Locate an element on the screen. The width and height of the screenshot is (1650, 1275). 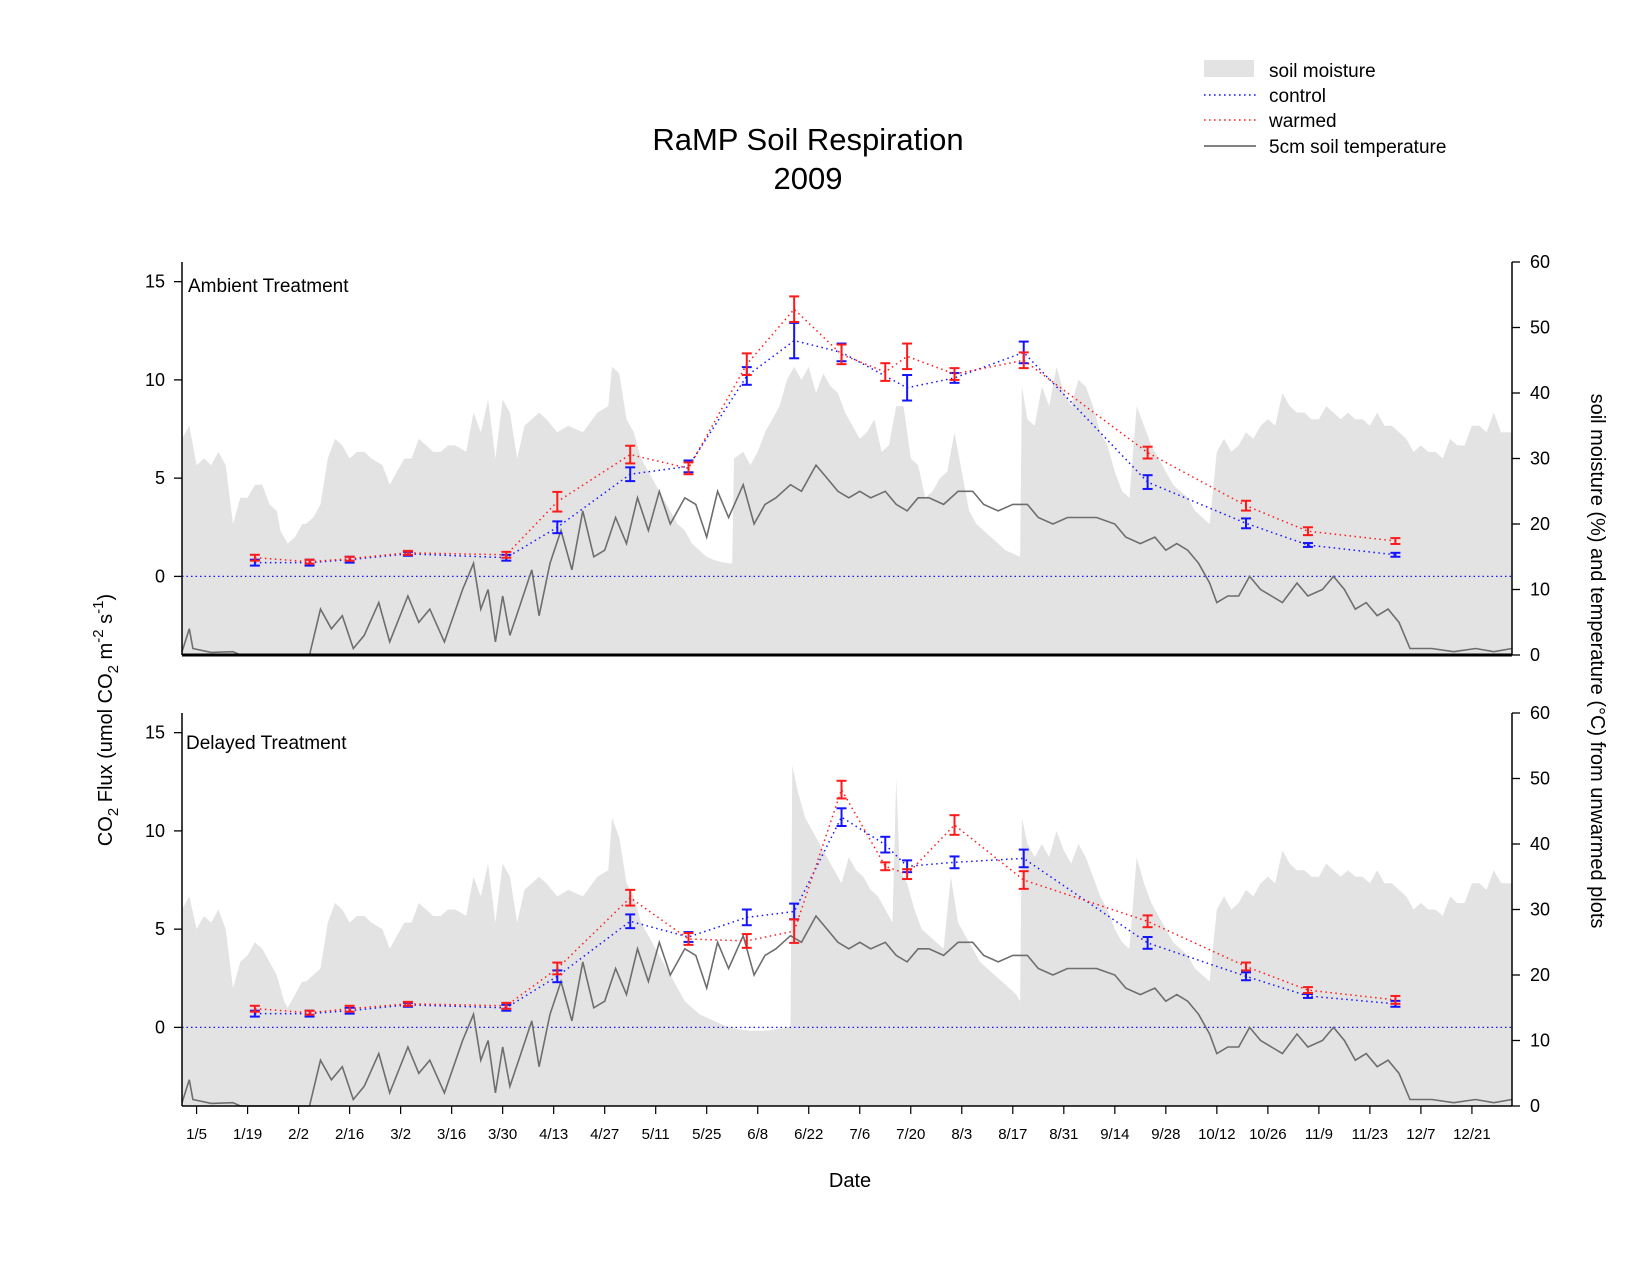
legend-label-control: control is located at coordinates (1297, 96).